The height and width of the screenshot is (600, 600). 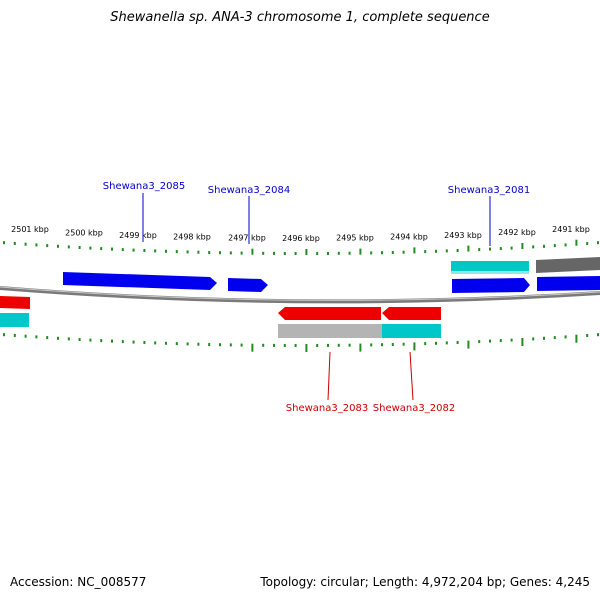 I want to click on tick-label: 2495 kbp, so click(x=355, y=238).